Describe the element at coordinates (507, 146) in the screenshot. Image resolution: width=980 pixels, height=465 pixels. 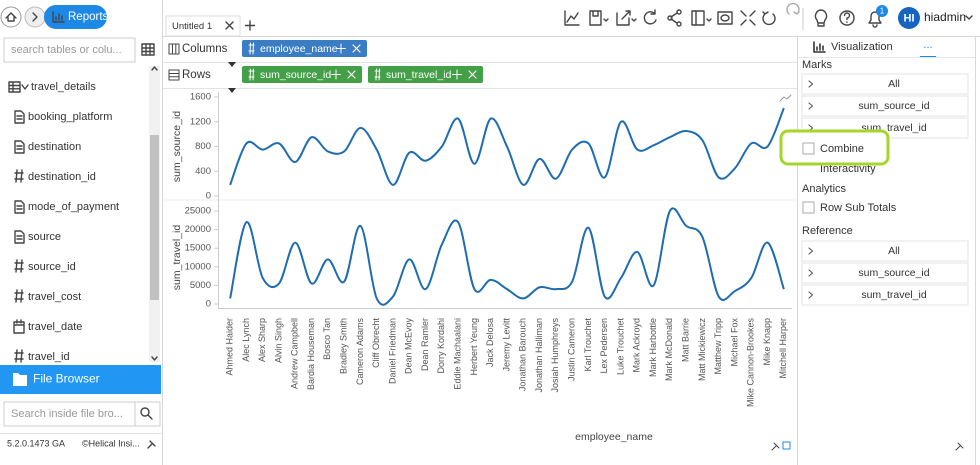
I see `series-line` at that location.